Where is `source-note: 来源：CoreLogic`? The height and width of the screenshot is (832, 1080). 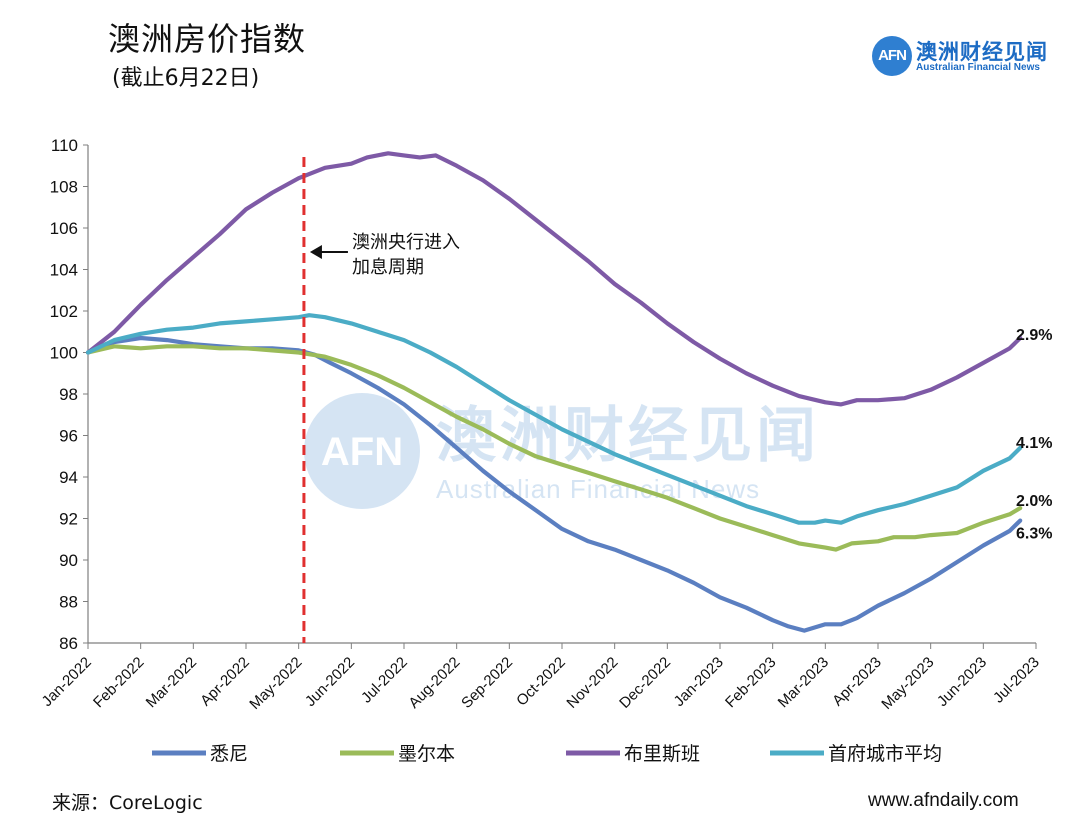 source-note: 来源：CoreLogic is located at coordinates (127, 803).